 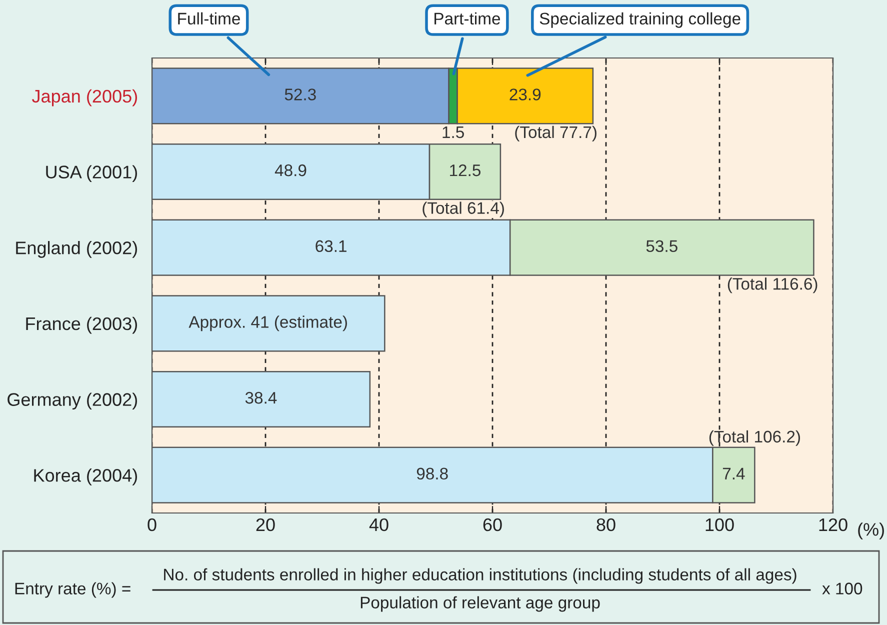 What do you see at coordinates (662, 246) in the screenshot?
I see `data-label: 53.5` at bounding box center [662, 246].